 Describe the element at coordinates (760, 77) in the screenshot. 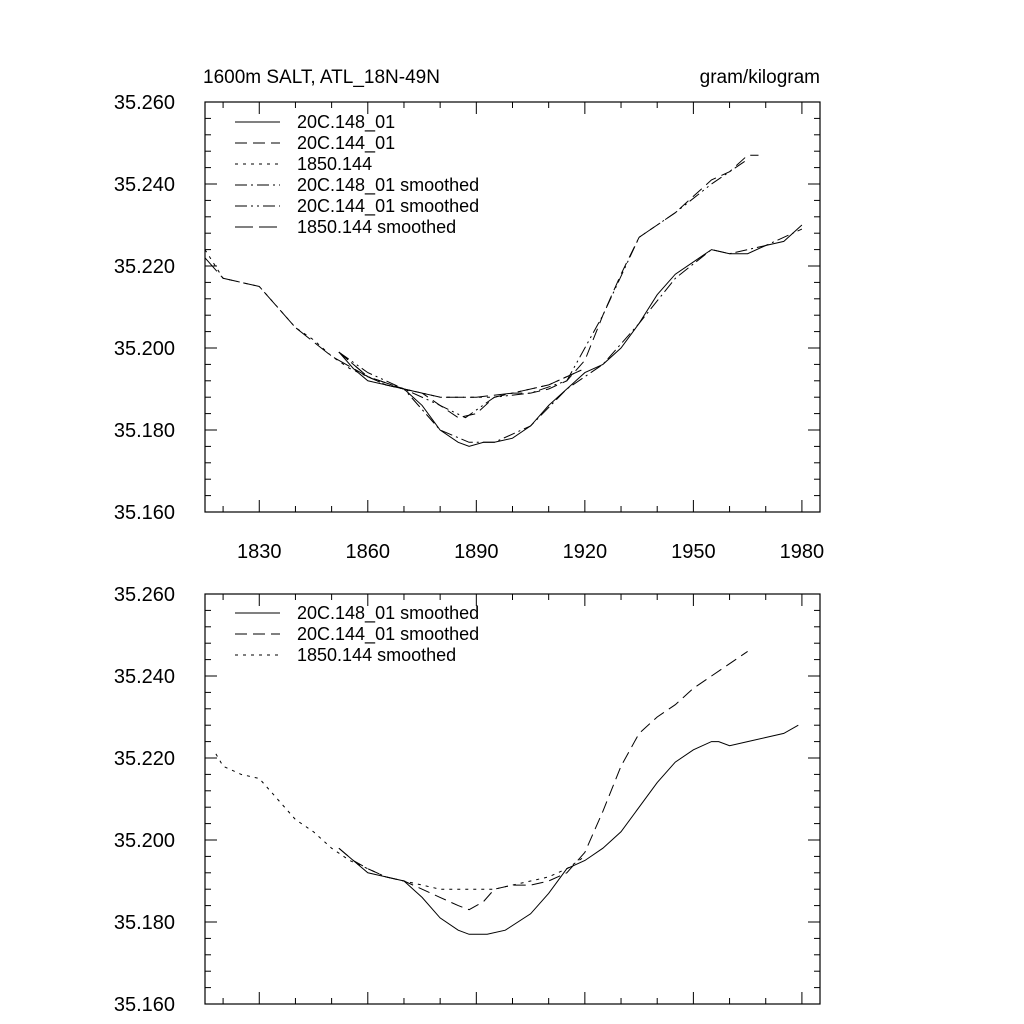

I see `units-label: gram/kilogram` at that location.